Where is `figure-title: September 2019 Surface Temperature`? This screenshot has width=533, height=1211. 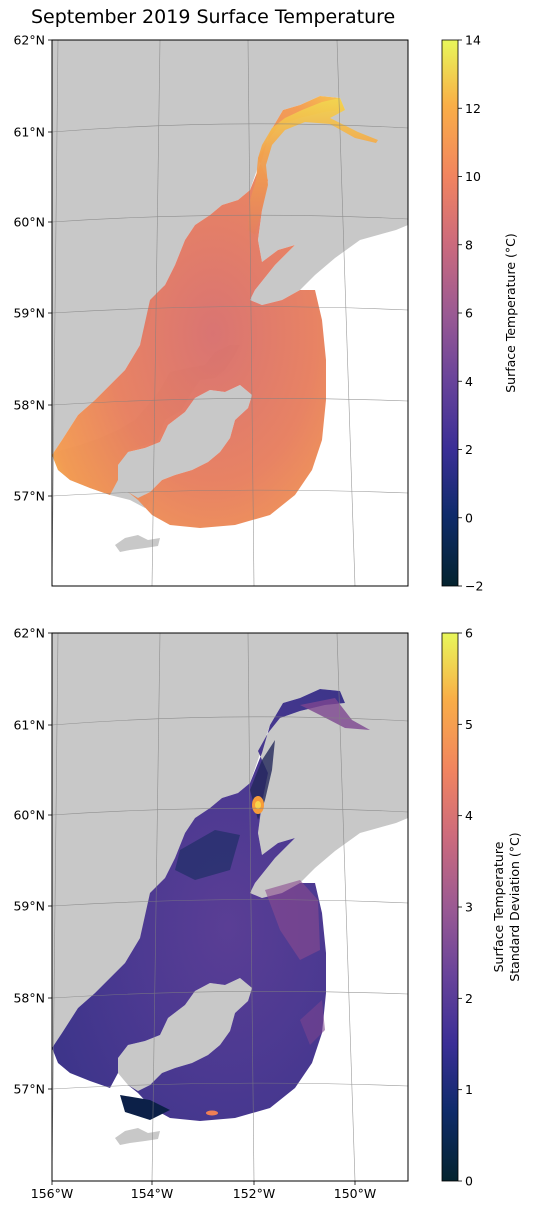 figure-title: September 2019 Surface Temperature is located at coordinates (213, 17).